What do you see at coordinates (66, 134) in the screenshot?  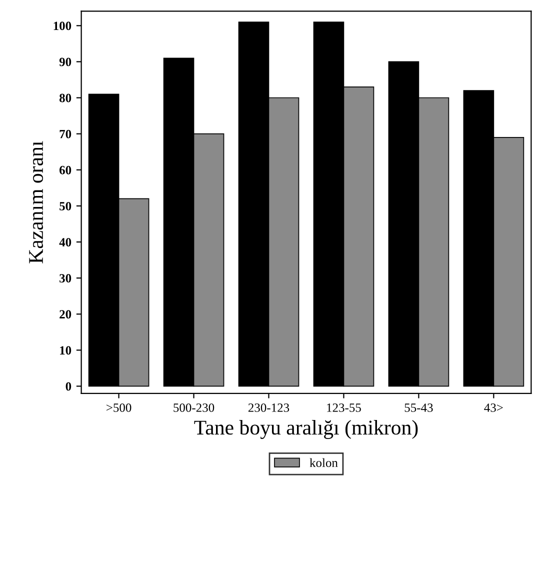 I see `y-tick-label: 70` at bounding box center [66, 134].